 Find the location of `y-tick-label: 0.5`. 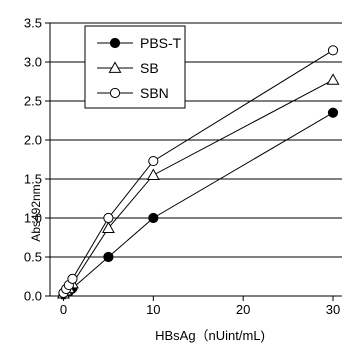

y-tick-label: 0.5 is located at coordinates (33, 257).